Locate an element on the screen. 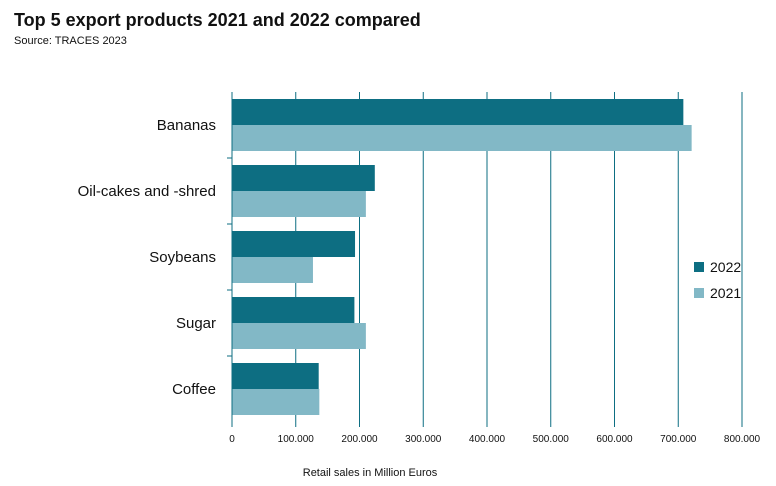  category-label: Soybeans is located at coordinates (182, 257).